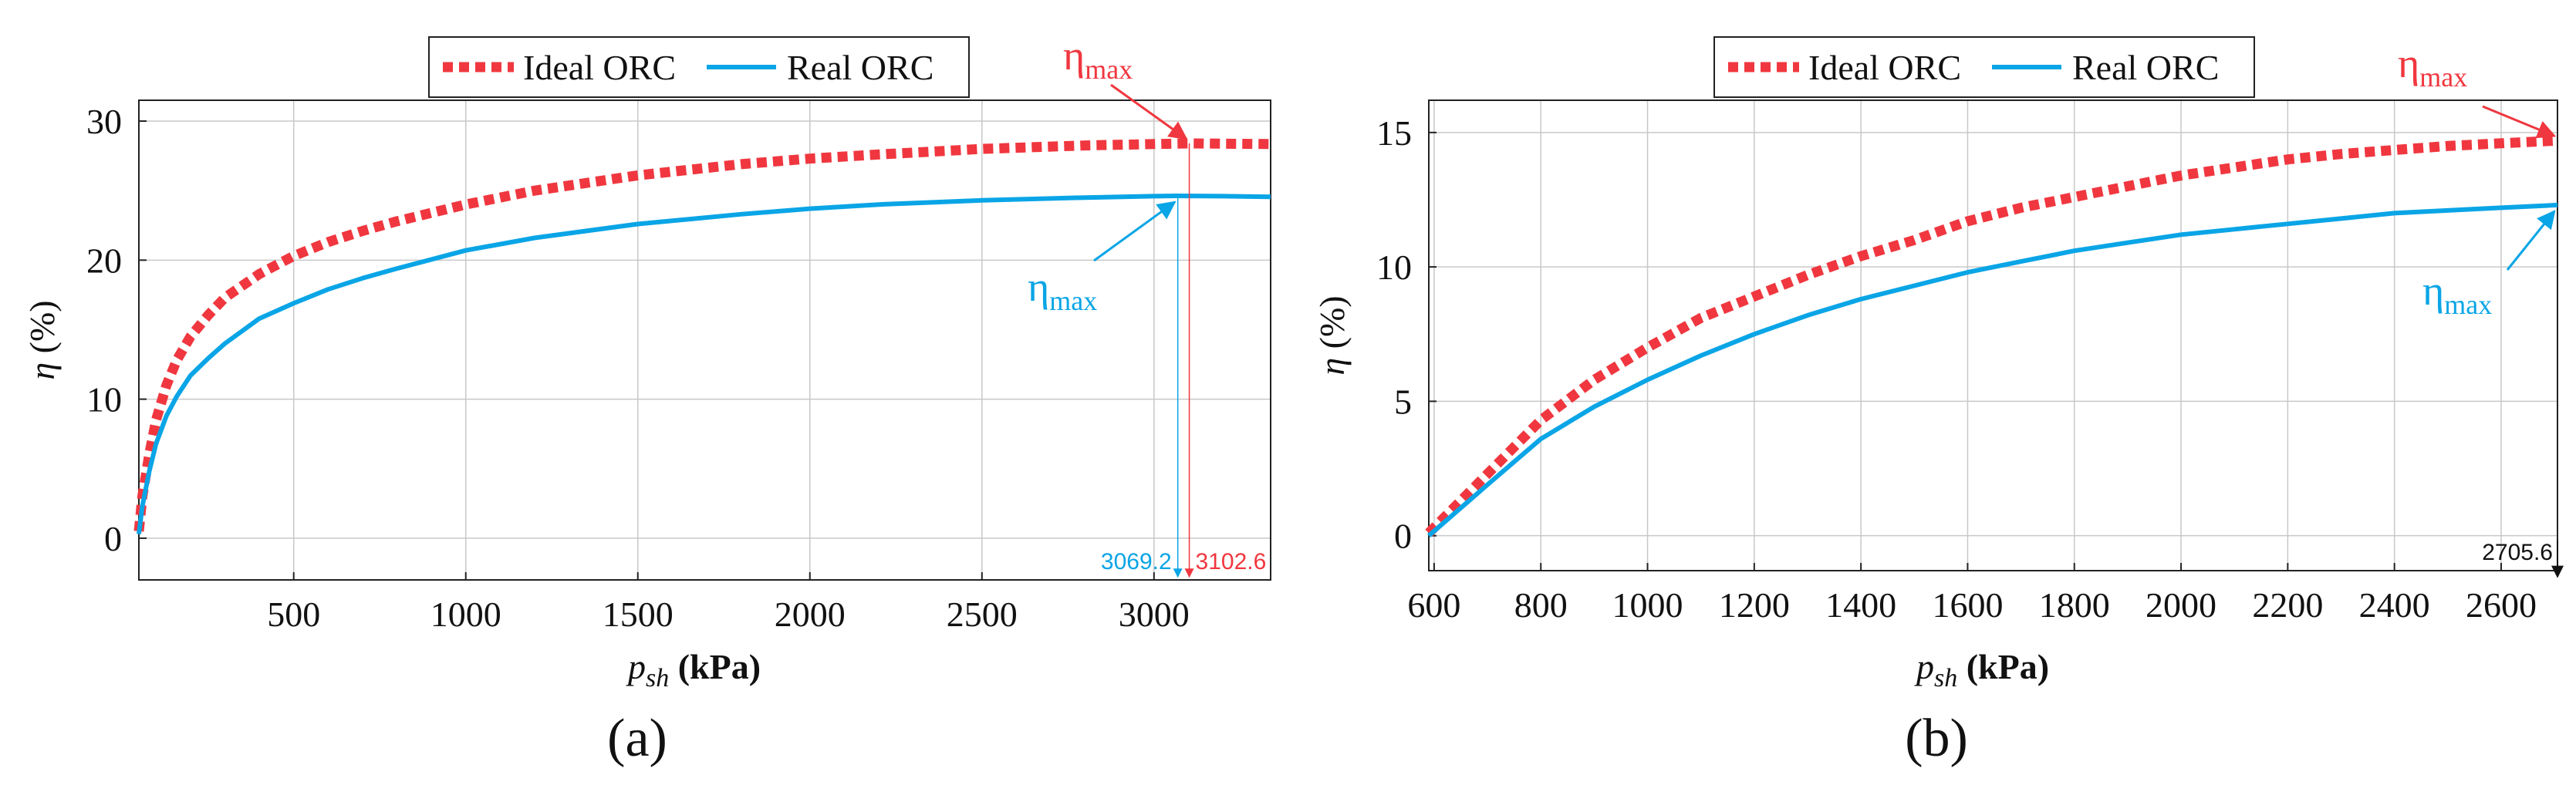 This screenshot has width=2576, height=802. I want to click on x-tick-label: 2600, so click(2501, 605).